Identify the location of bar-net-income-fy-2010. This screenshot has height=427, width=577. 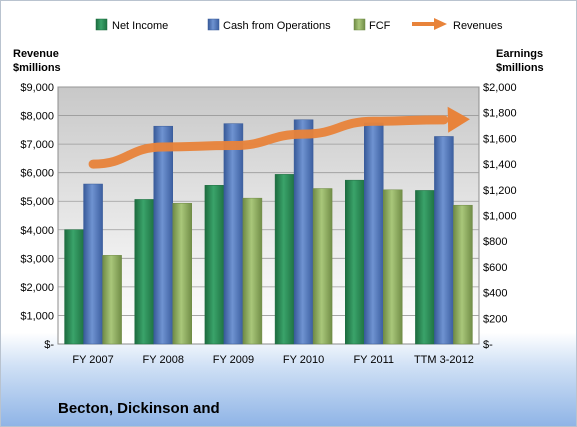
(284, 259).